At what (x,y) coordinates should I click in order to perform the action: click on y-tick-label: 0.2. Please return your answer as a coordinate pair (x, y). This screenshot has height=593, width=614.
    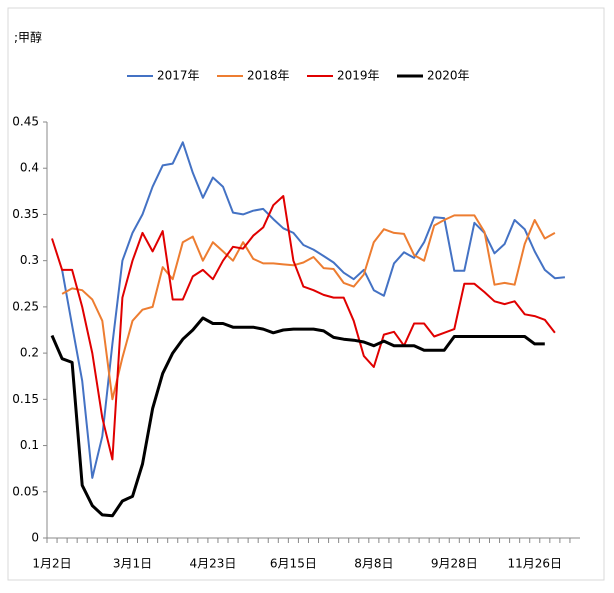
    Looking at the image, I should click on (29, 353).